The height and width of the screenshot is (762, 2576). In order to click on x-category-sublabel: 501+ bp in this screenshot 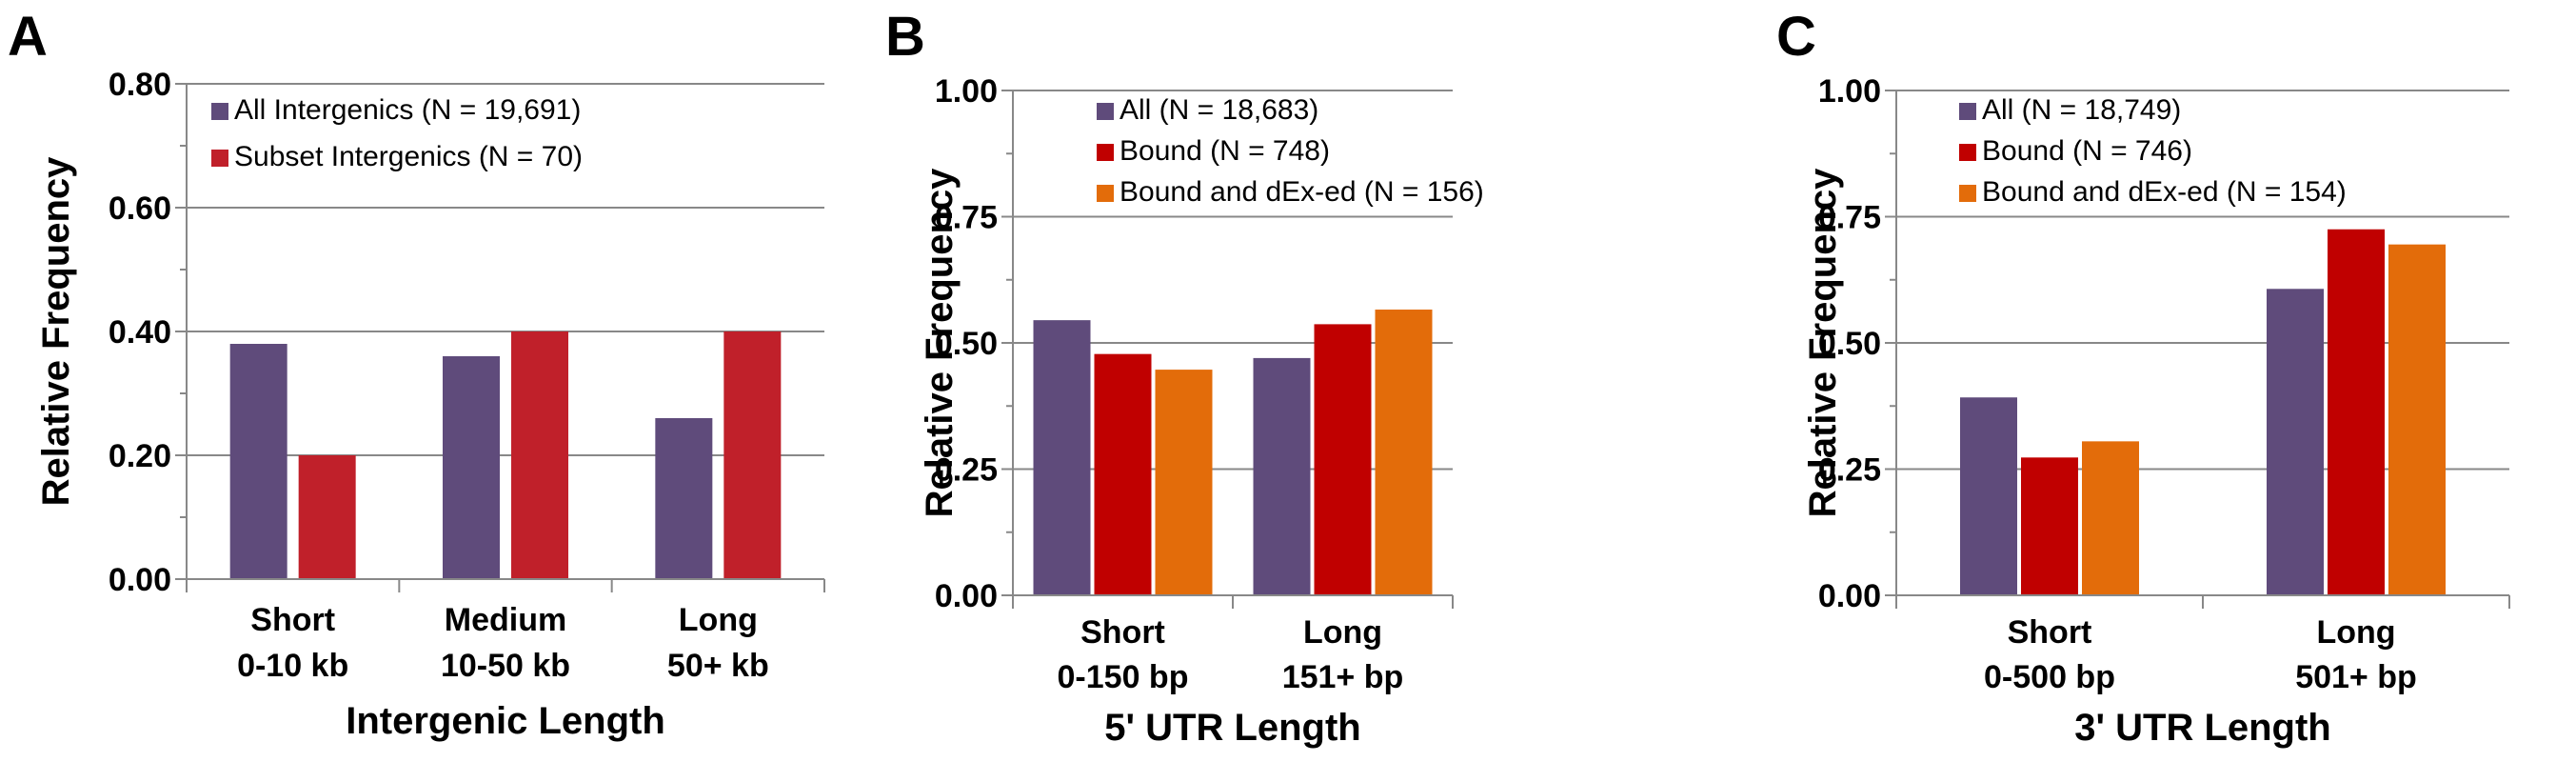, I will do `click(2356, 677)`.